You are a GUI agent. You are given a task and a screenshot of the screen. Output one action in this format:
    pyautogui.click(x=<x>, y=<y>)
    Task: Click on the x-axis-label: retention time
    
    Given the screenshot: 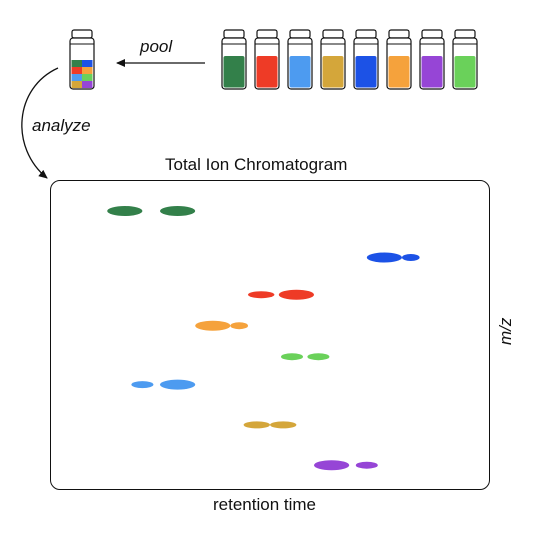 What is the action you would take?
    pyautogui.click(x=264, y=504)
    